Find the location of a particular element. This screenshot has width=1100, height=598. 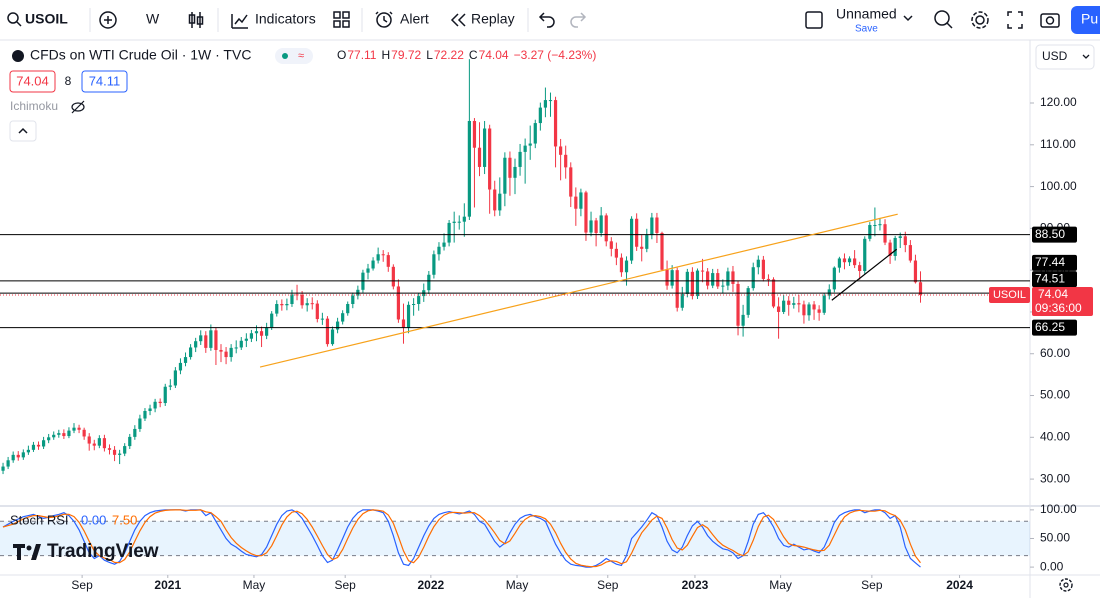

sell-box is located at coordinates (32, 81).